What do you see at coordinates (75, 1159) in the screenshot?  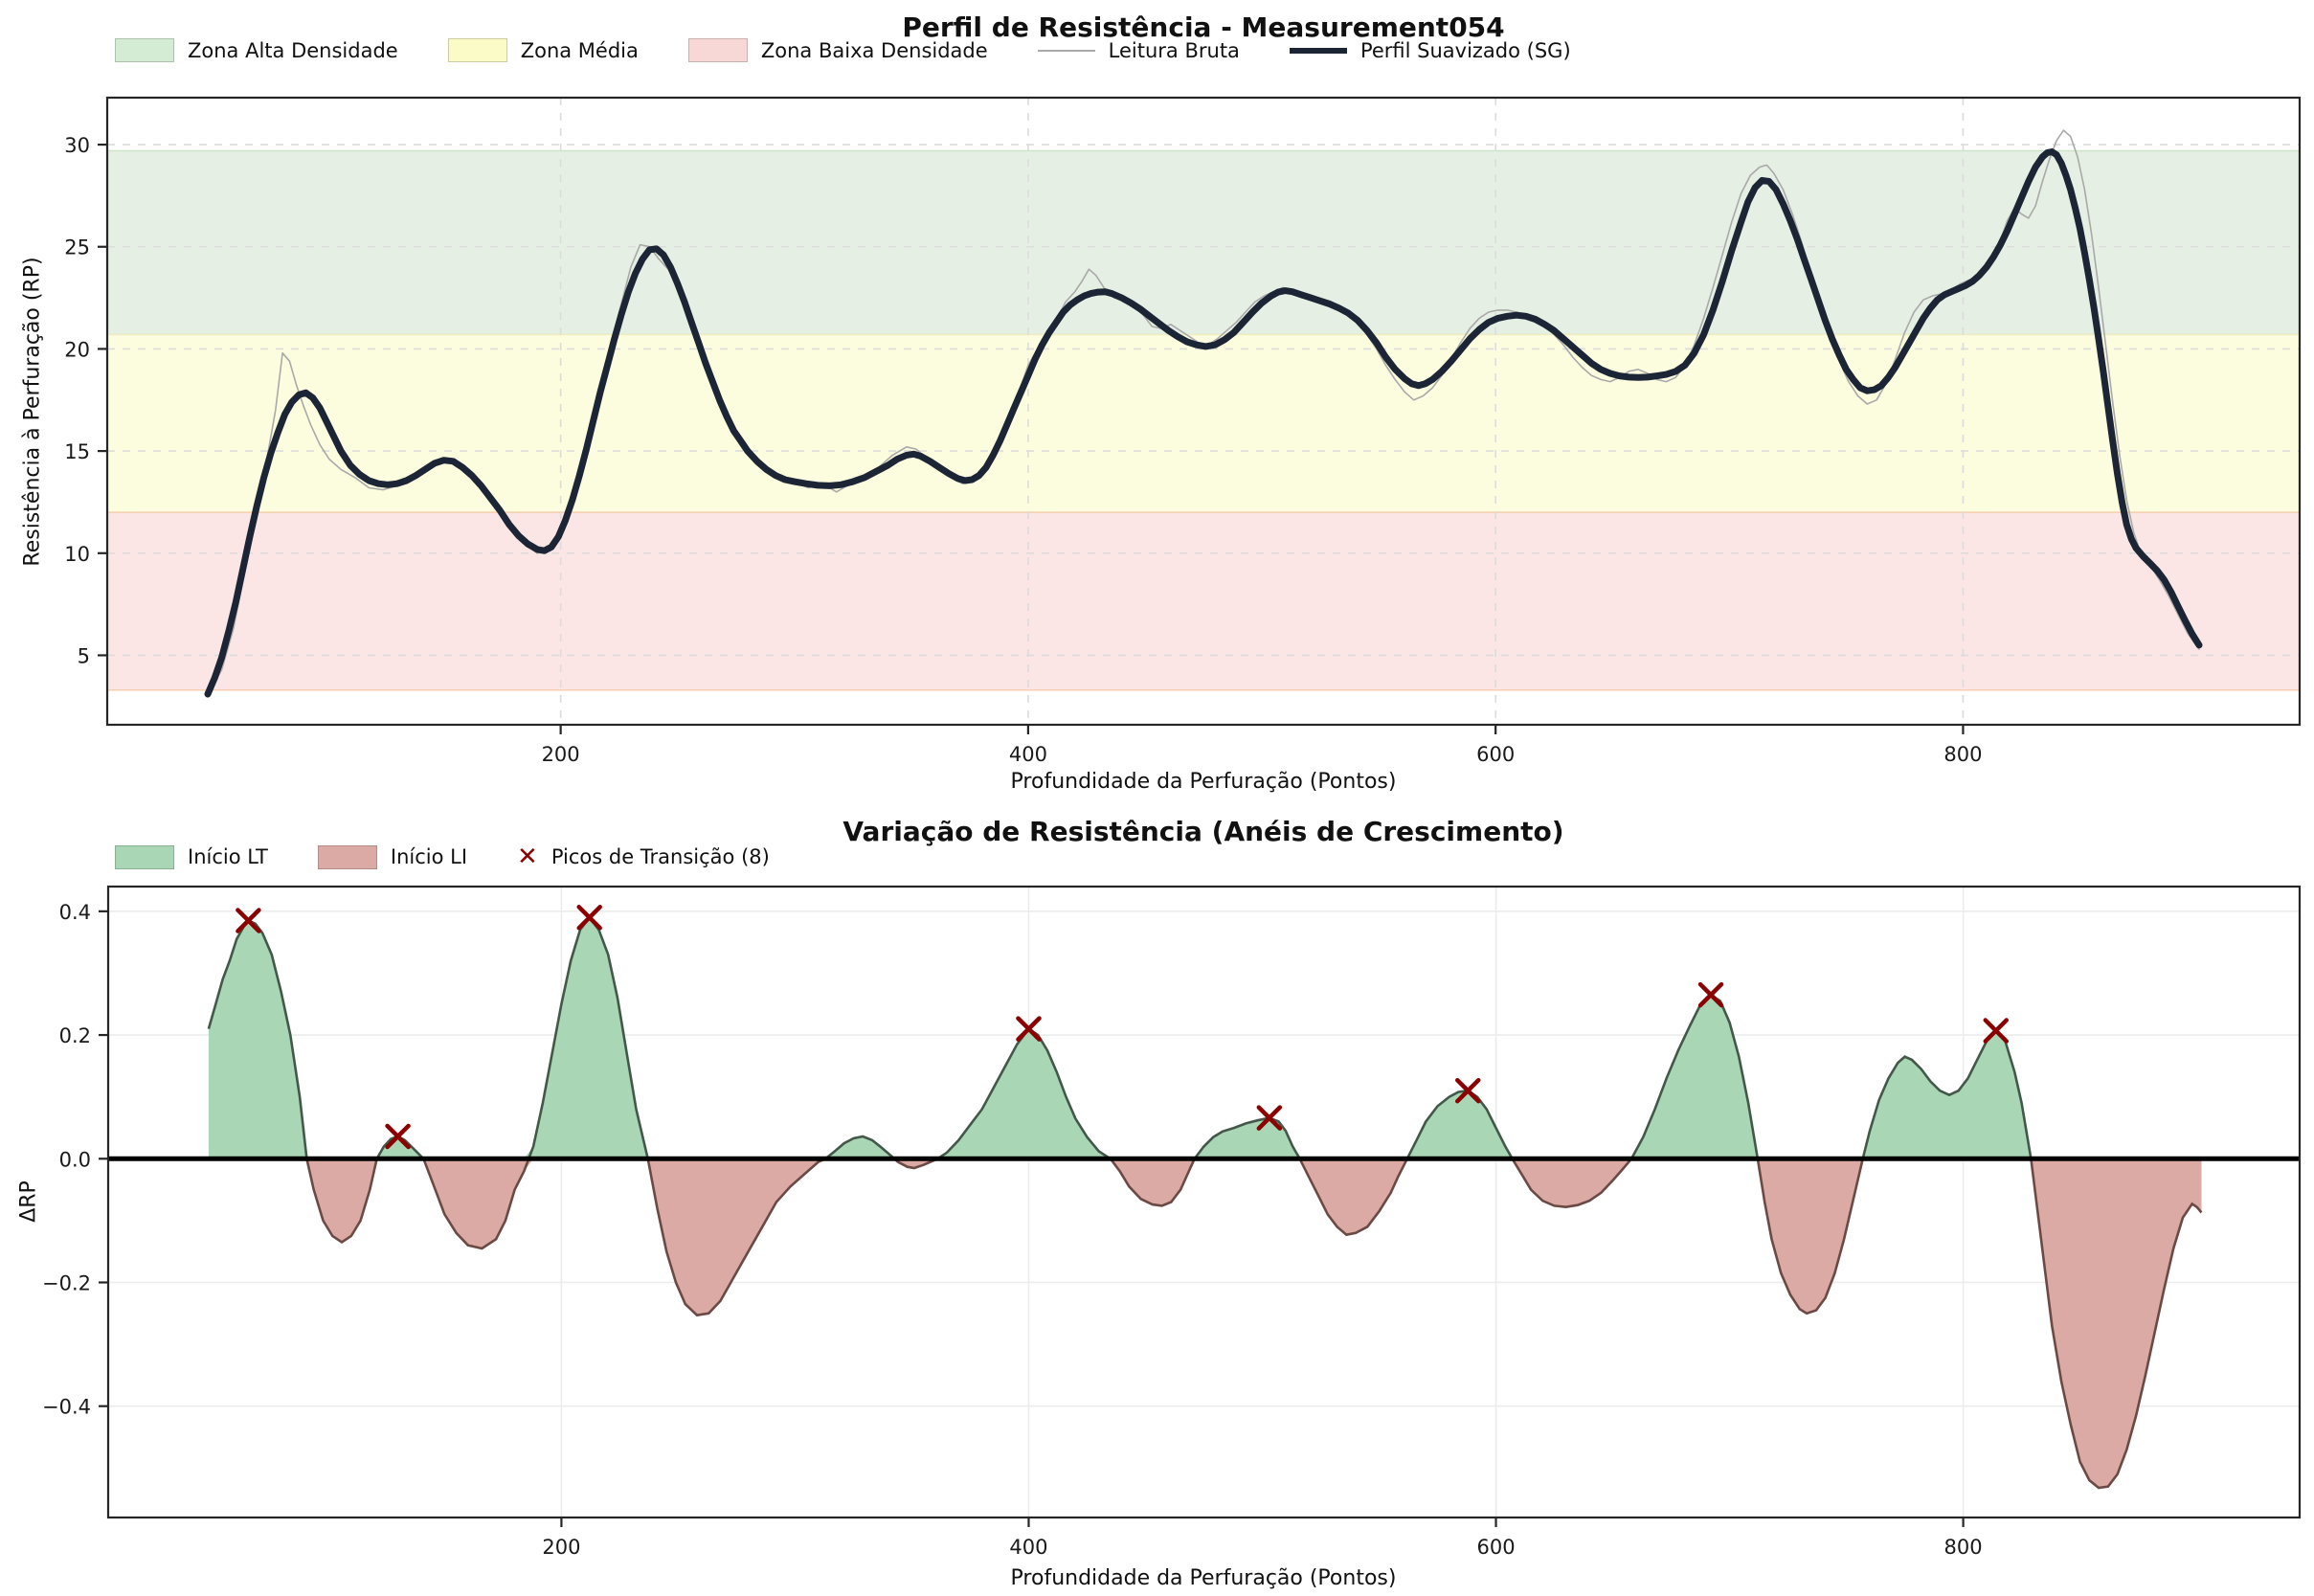 I see `svg-text: 0.0` at bounding box center [75, 1159].